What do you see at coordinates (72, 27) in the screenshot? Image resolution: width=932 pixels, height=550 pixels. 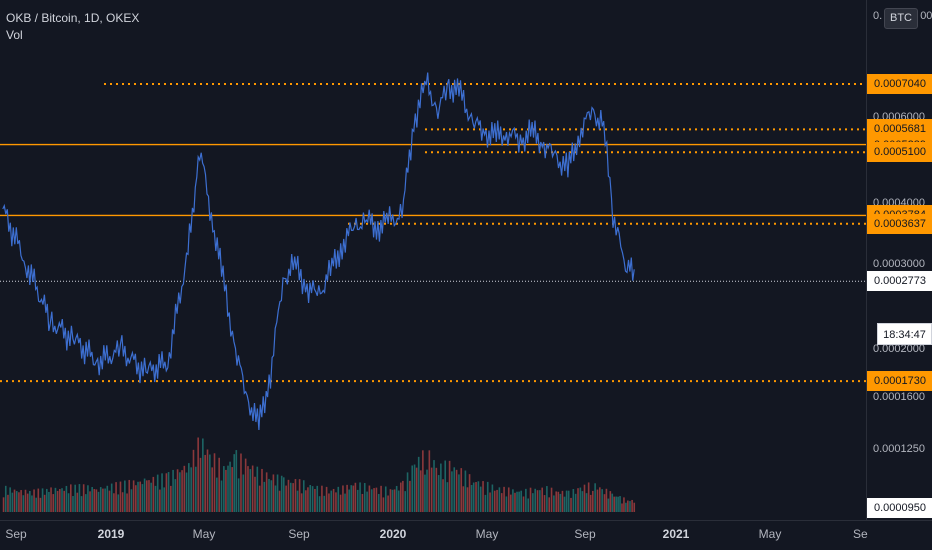 I see `legend: OKB / Bitcoin, 1D, OKEX Vol` at bounding box center [72, 27].